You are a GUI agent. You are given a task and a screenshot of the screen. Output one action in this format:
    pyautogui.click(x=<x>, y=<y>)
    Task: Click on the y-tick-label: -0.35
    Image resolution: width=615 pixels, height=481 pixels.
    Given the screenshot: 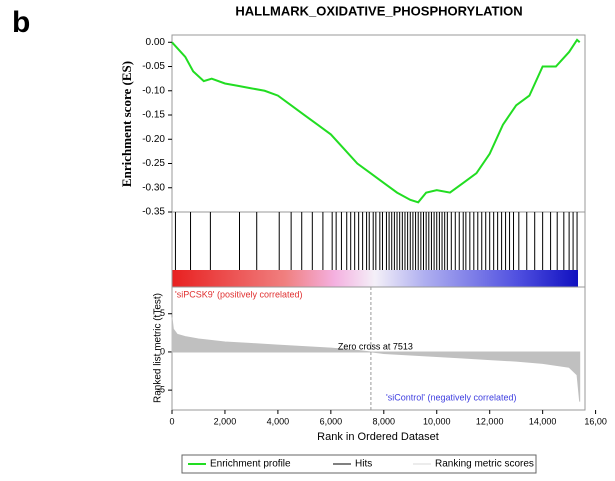 What is the action you would take?
    pyautogui.click(x=153, y=212)
    